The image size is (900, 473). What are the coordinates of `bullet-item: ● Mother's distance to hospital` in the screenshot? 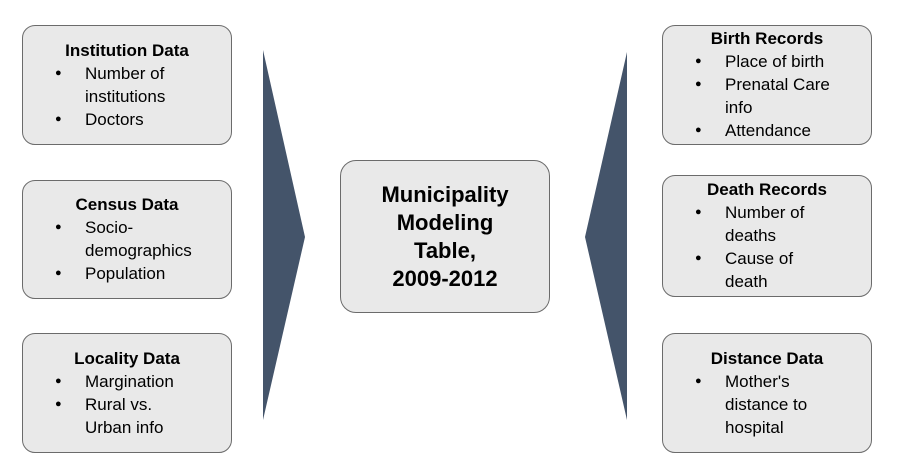 It's located at (767, 404).